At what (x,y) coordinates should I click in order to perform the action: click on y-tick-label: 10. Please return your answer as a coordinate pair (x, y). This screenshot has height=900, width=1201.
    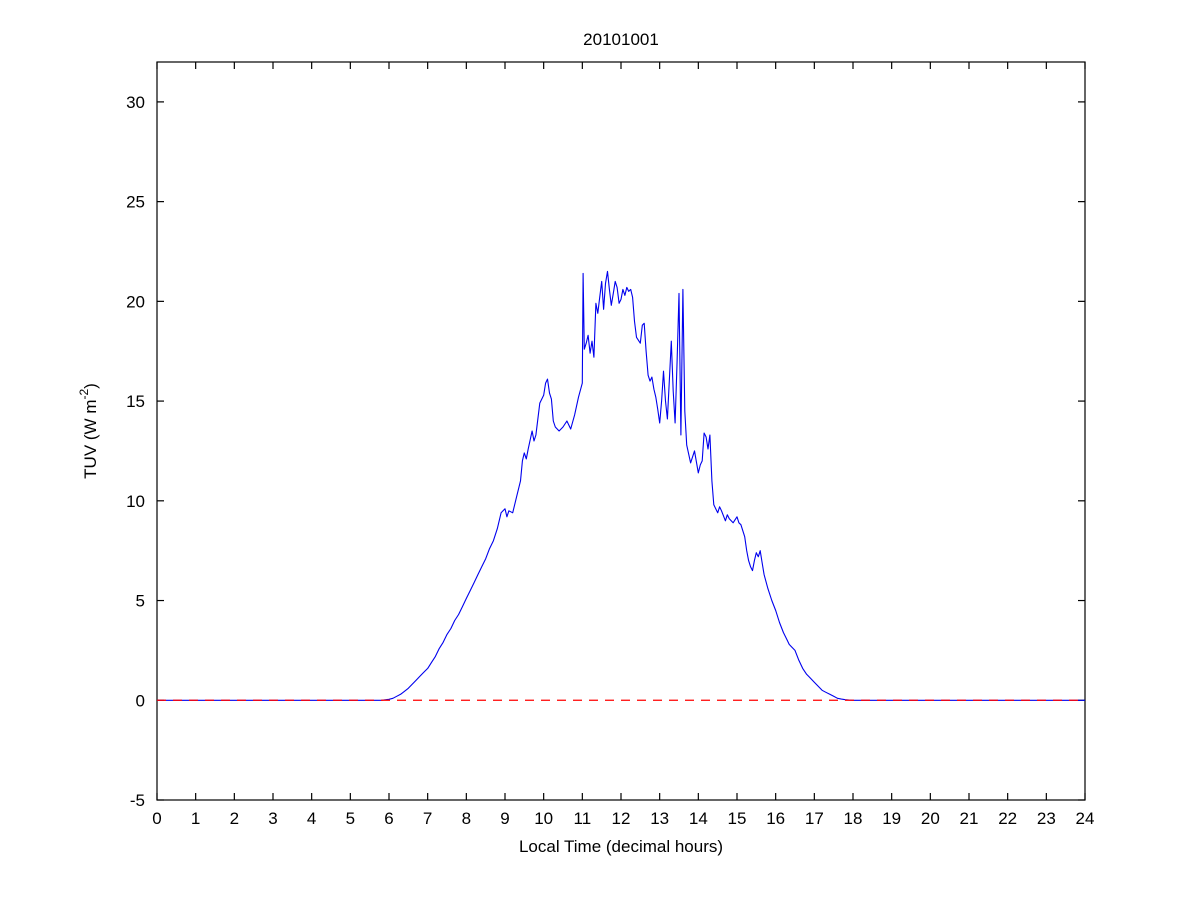
    Looking at the image, I should click on (135, 501).